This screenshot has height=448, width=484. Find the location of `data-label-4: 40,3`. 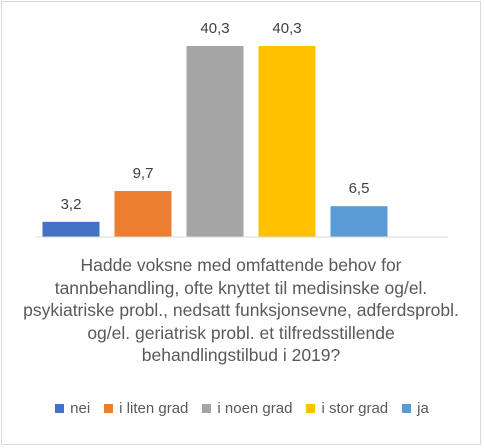

data-label-4: 40,3 is located at coordinates (286, 28).